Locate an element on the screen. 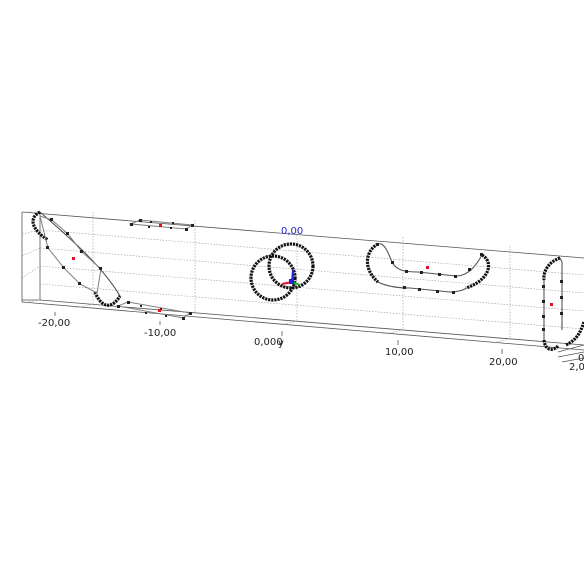  interlocked-rings: 0,00 is located at coordinates (282, 264).